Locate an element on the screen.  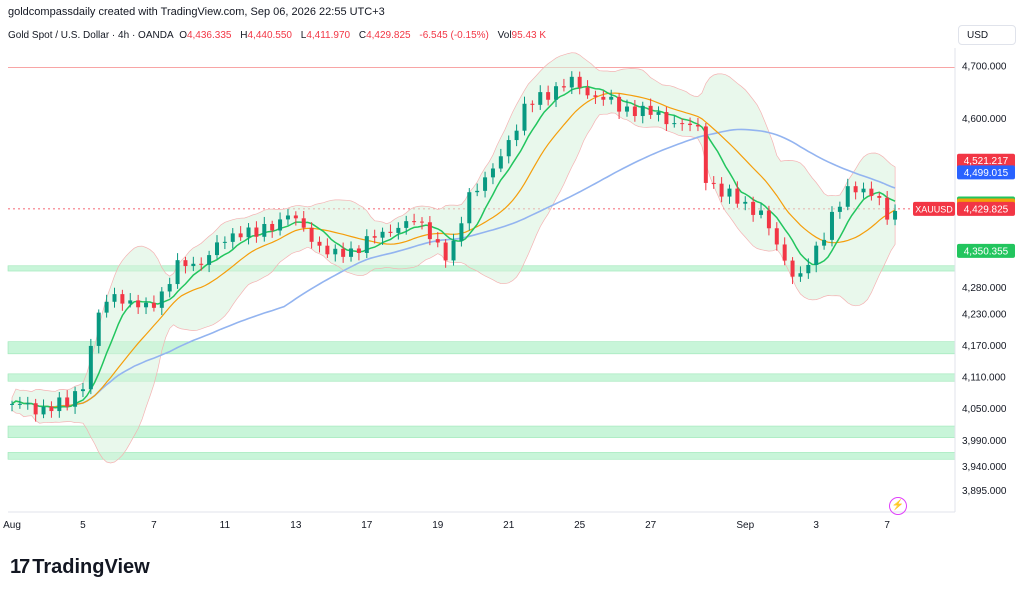
symbol-name: Gold Spot / U.S. Dollar · 4h · OANDA is located at coordinates (91, 35).